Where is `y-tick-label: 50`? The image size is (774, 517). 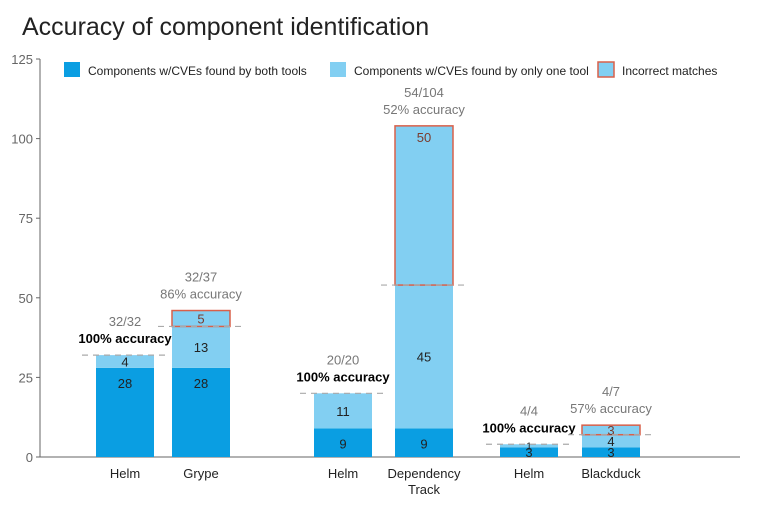
y-tick-label: 50 is located at coordinates (26, 298).